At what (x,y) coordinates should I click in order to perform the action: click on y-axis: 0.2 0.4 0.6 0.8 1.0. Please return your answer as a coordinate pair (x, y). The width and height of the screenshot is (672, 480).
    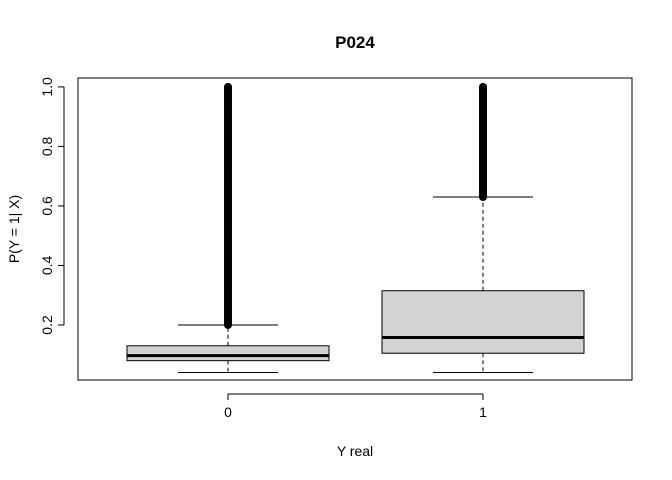
    Looking at the image, I should click on (52, 206).